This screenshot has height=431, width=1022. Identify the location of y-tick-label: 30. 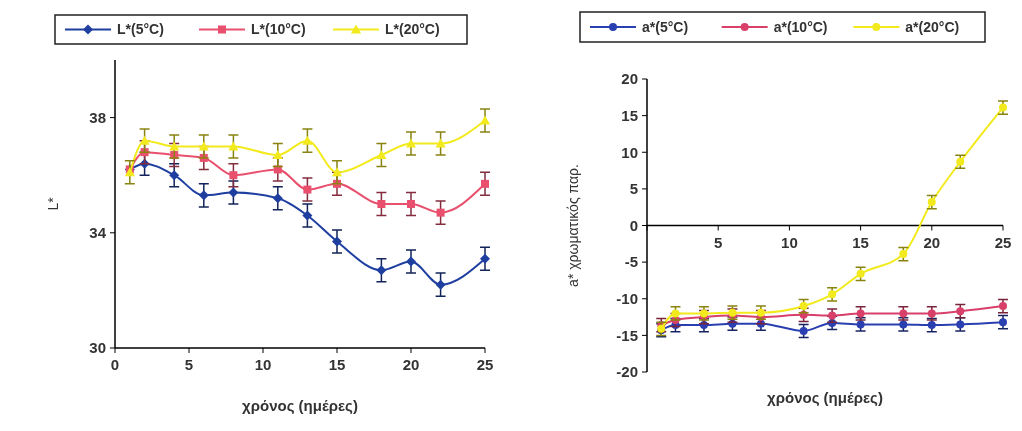
(97, 348).